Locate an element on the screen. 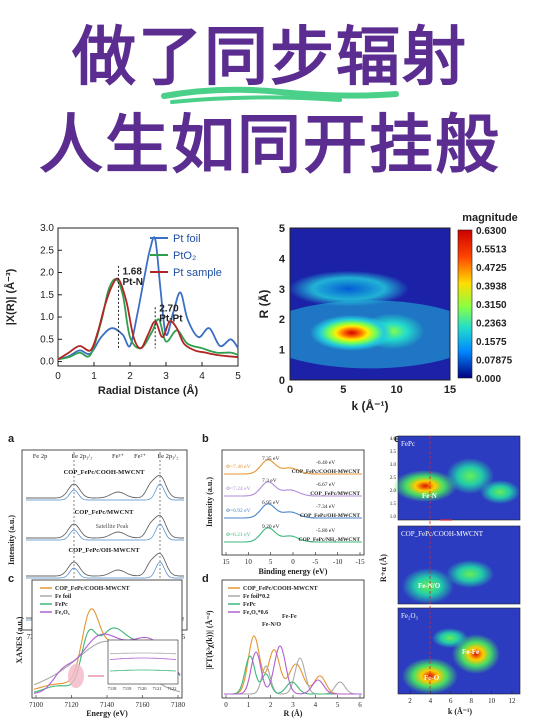 The image size is (540, 720). y-tick-label: 0 is located at coordinates (282, 381).